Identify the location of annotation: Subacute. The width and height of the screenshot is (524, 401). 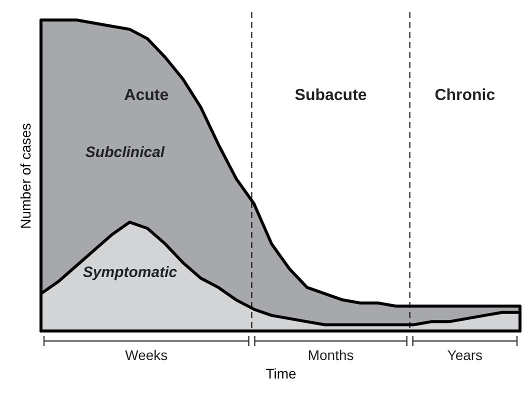
(330, 95).